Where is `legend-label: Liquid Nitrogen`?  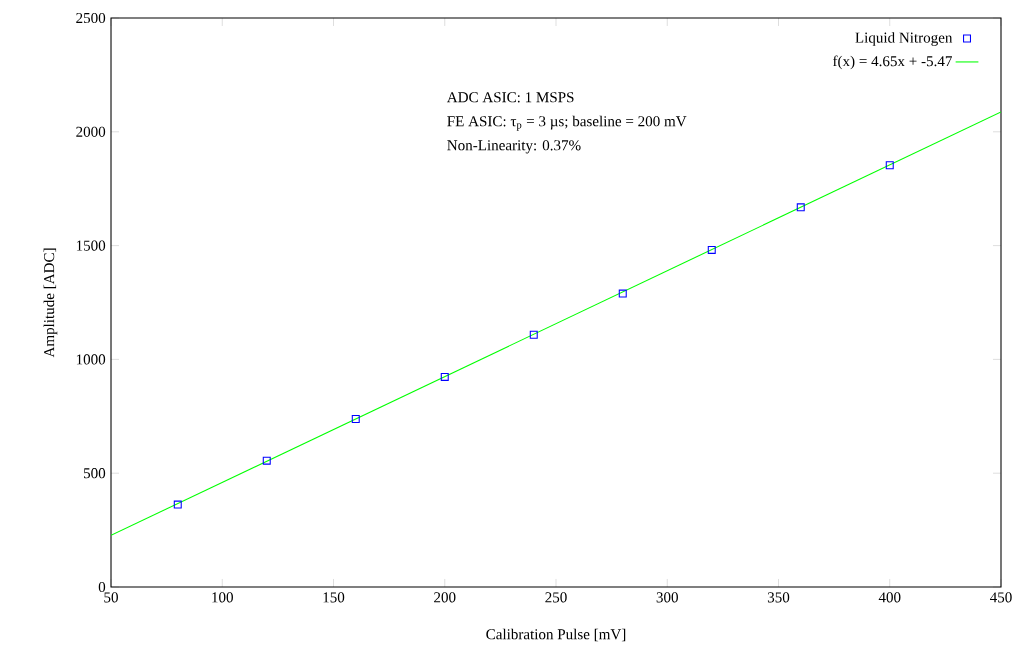
legend-label: Liquid Nitrogen is located at coordinates (904, 39).